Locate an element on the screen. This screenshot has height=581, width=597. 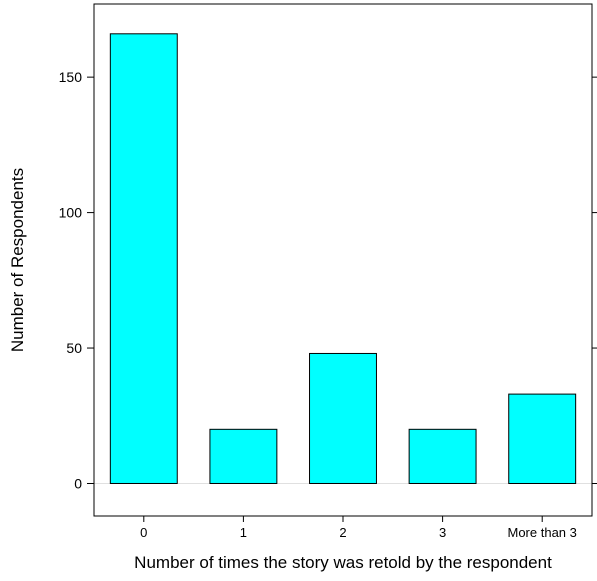
y-tick-label-1: 50 is located at coordinates (74, 348).